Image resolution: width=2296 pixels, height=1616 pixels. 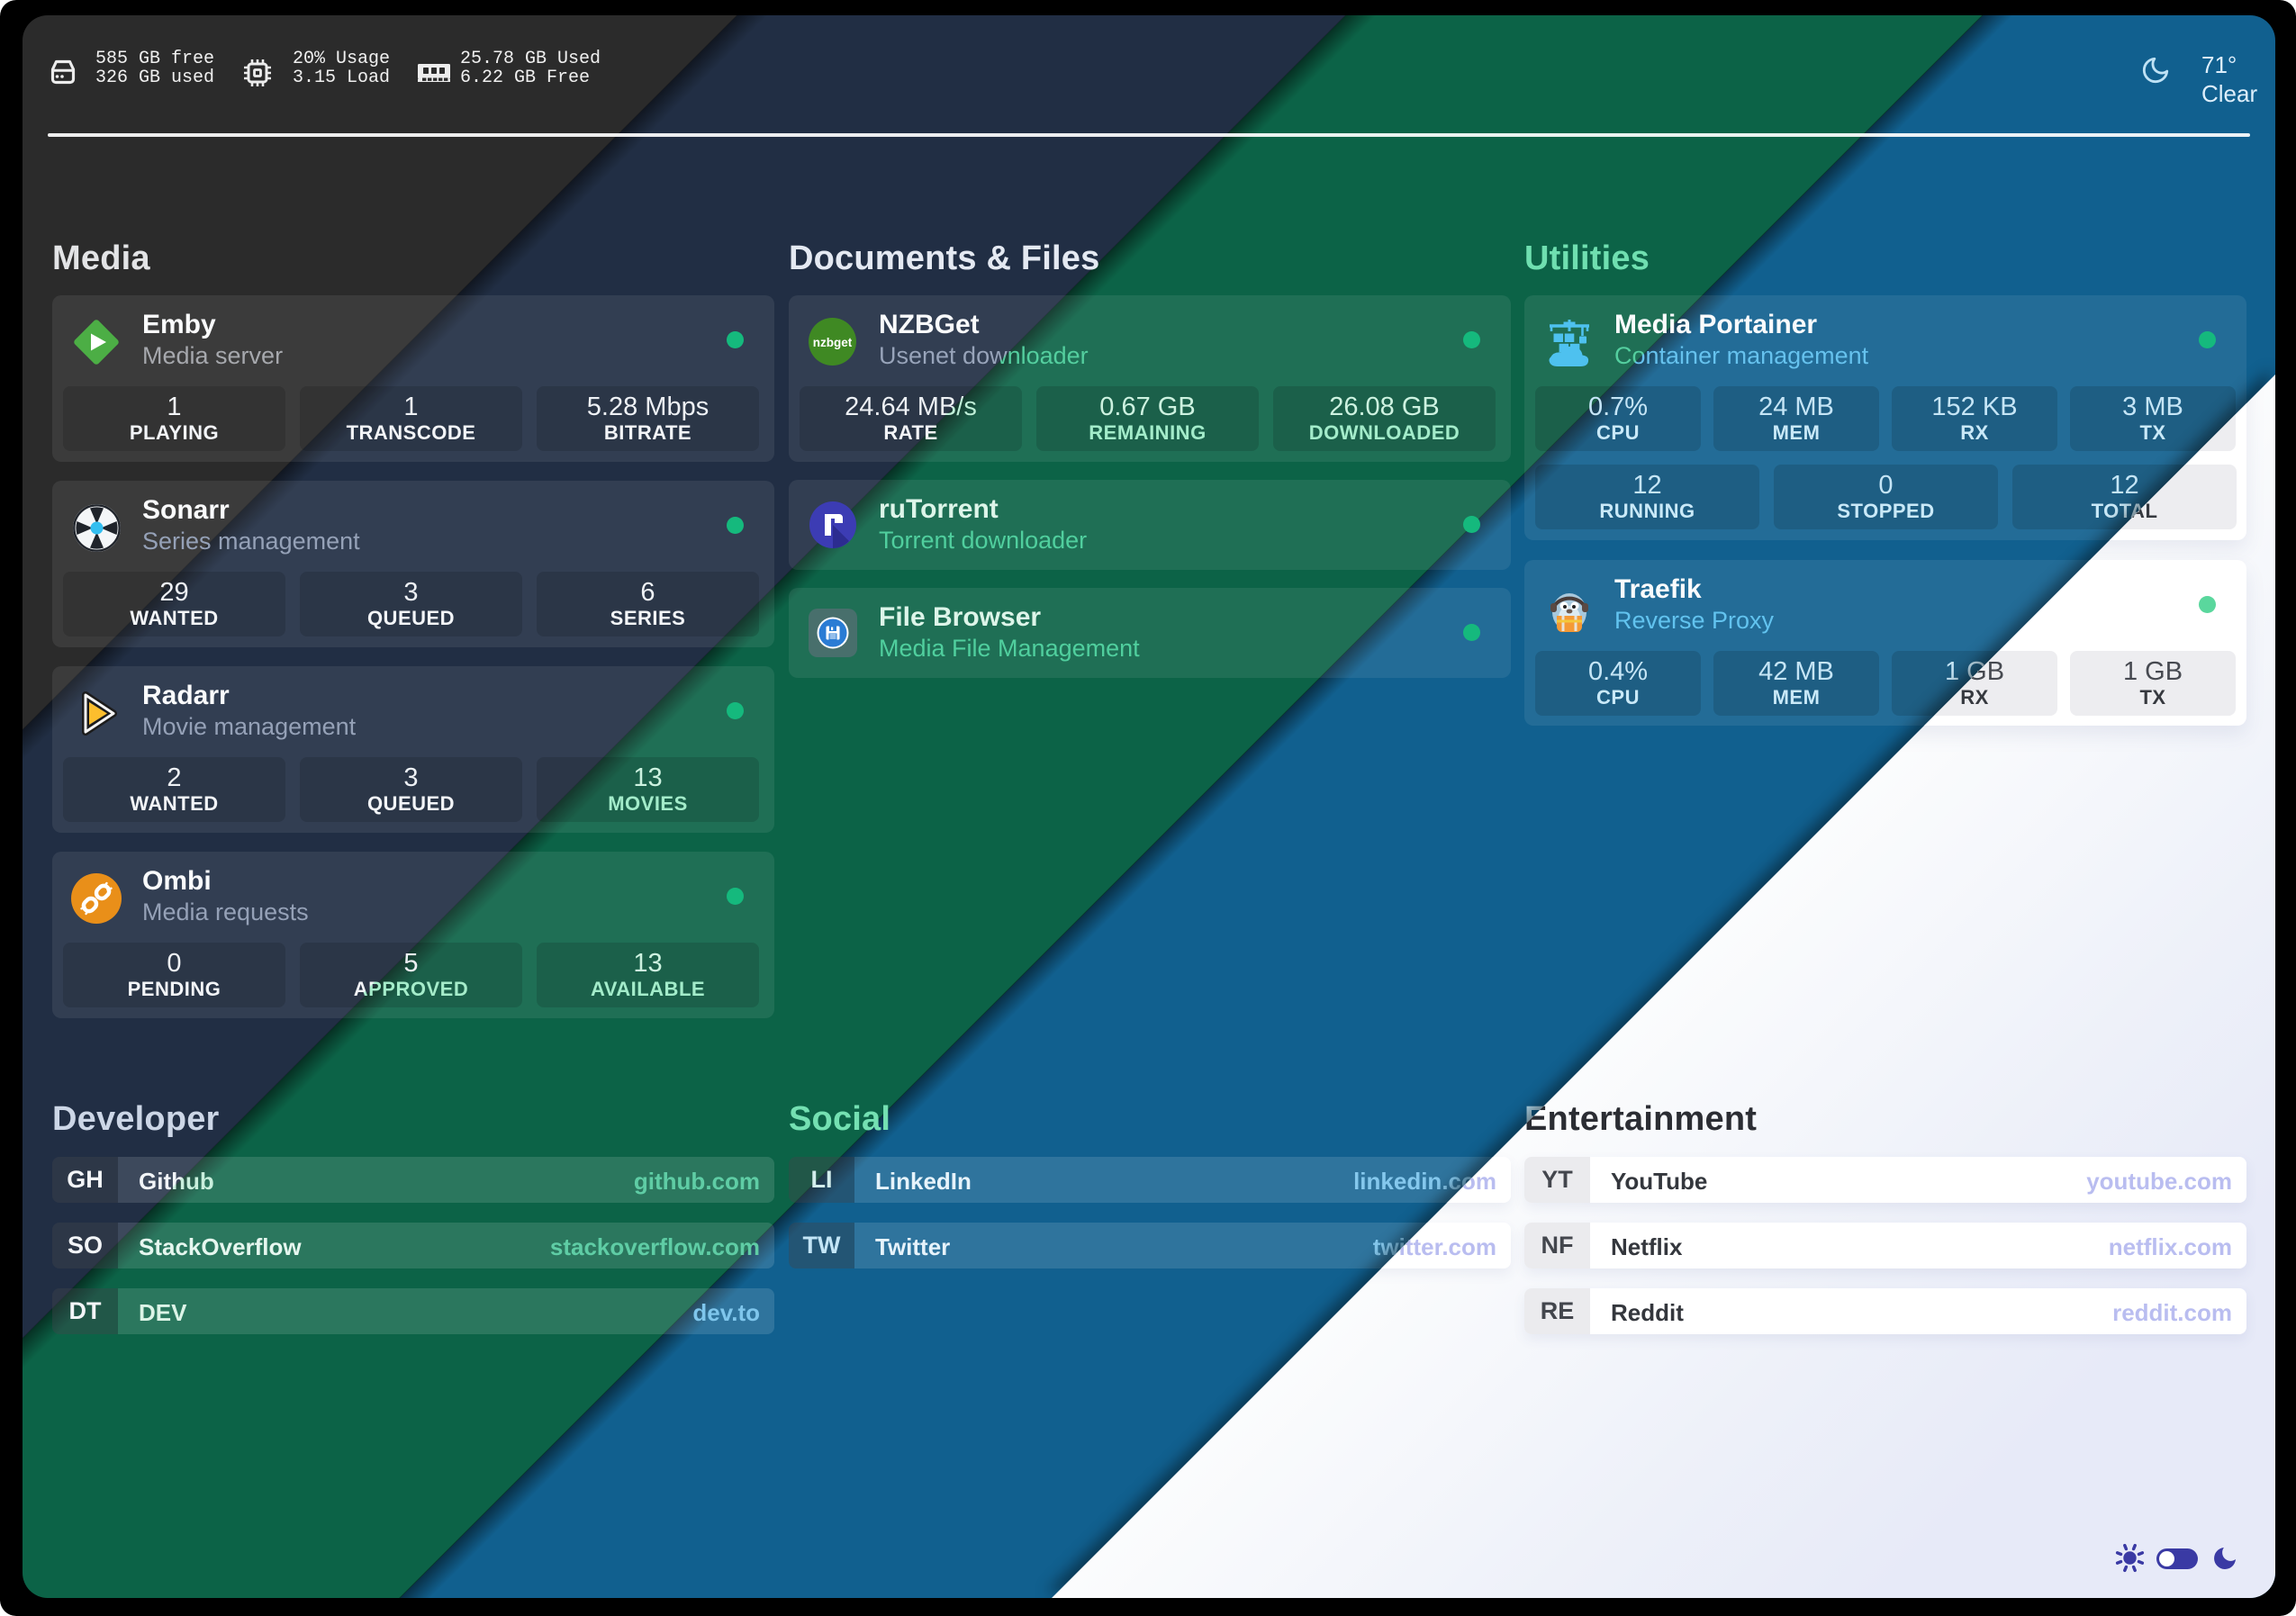 What do you see at coordinates (833, 342) in the screenshot?
I see `svg-text: nzbget` at bounding box center [833, 342].